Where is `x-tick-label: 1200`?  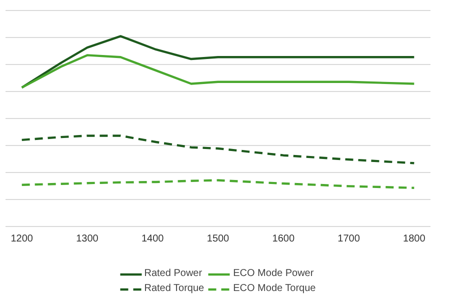 x-tick-label: 1200 is located at coordinates (22, 239).